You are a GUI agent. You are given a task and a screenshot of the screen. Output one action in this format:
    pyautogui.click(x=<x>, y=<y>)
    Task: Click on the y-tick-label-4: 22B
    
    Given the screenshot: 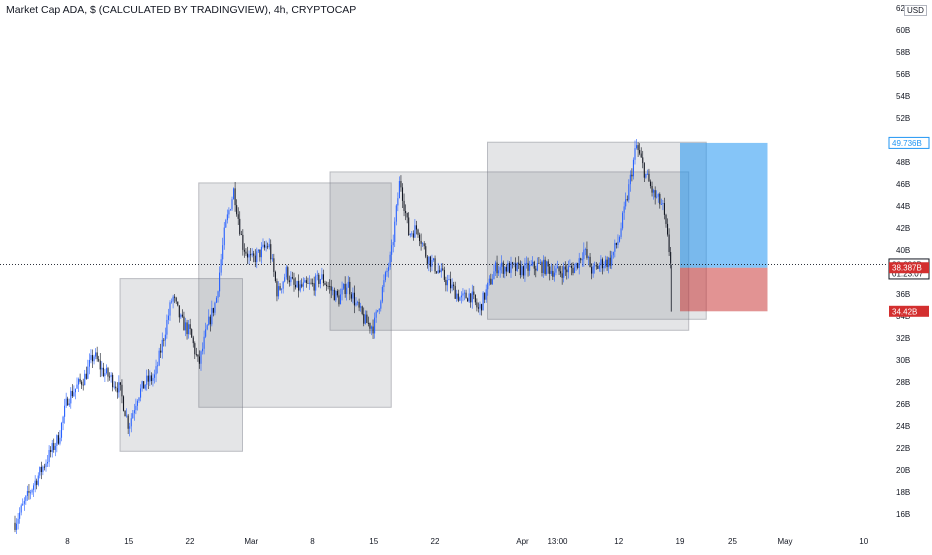 What is the action you would take?
    pyautogui.click(x=903, y=448)
    